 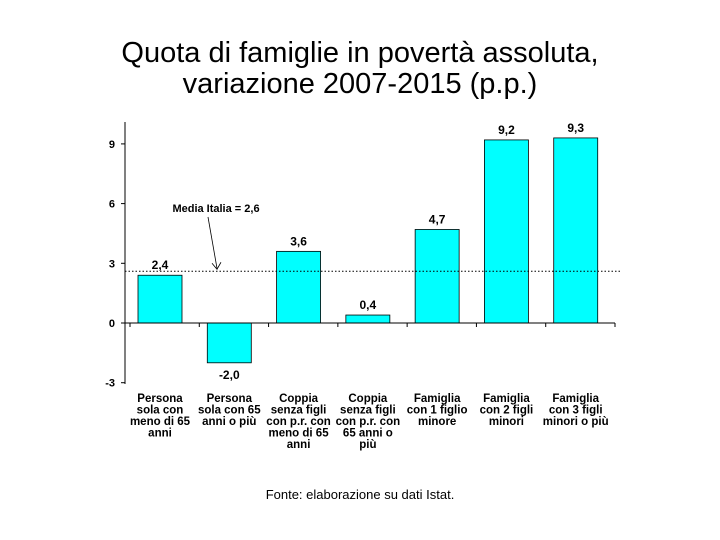 I want to click on x-category-label: sola con, so click(x=160, y=411).